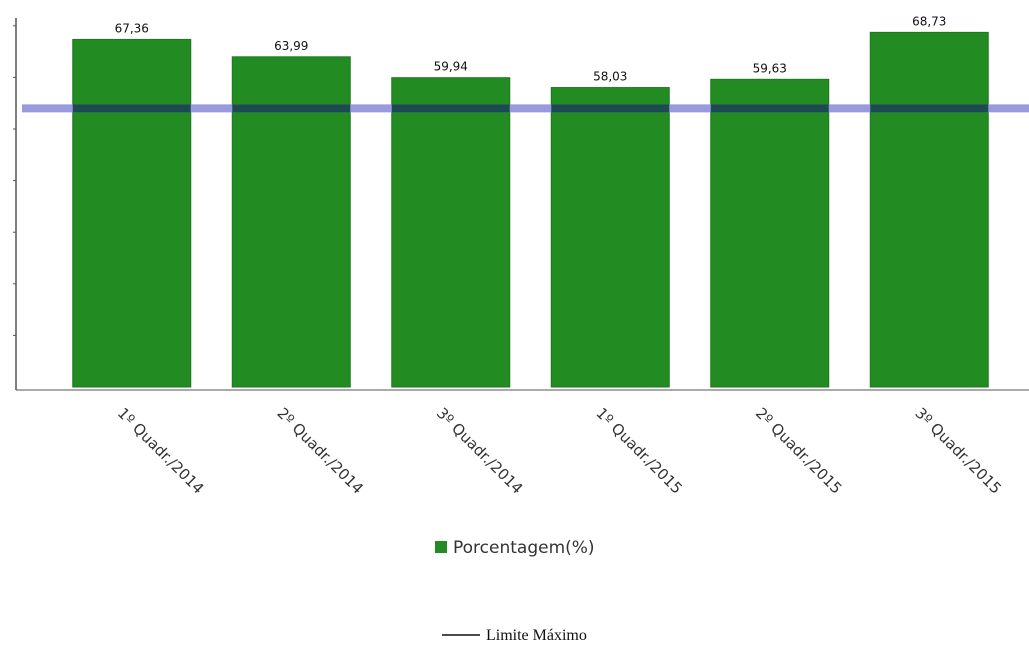 The width and height of the screenshot is (1029, 646). Describe the element at coordinates (770, 68) in the screenshot. I see `bar-value-label-4: 59,63` at that location.